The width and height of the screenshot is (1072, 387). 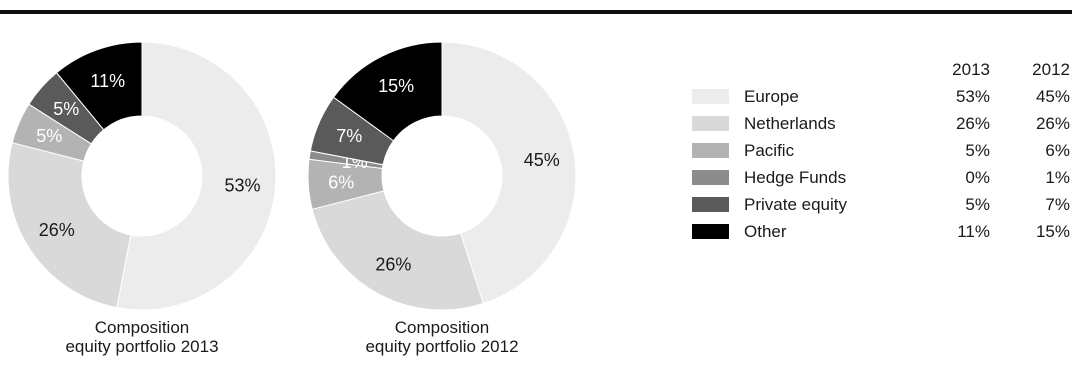 What do you see at coordinates (1052, 123) in the screenshot?
I see `legend-value-2012: 26%` at bounding box center [1052, 123].